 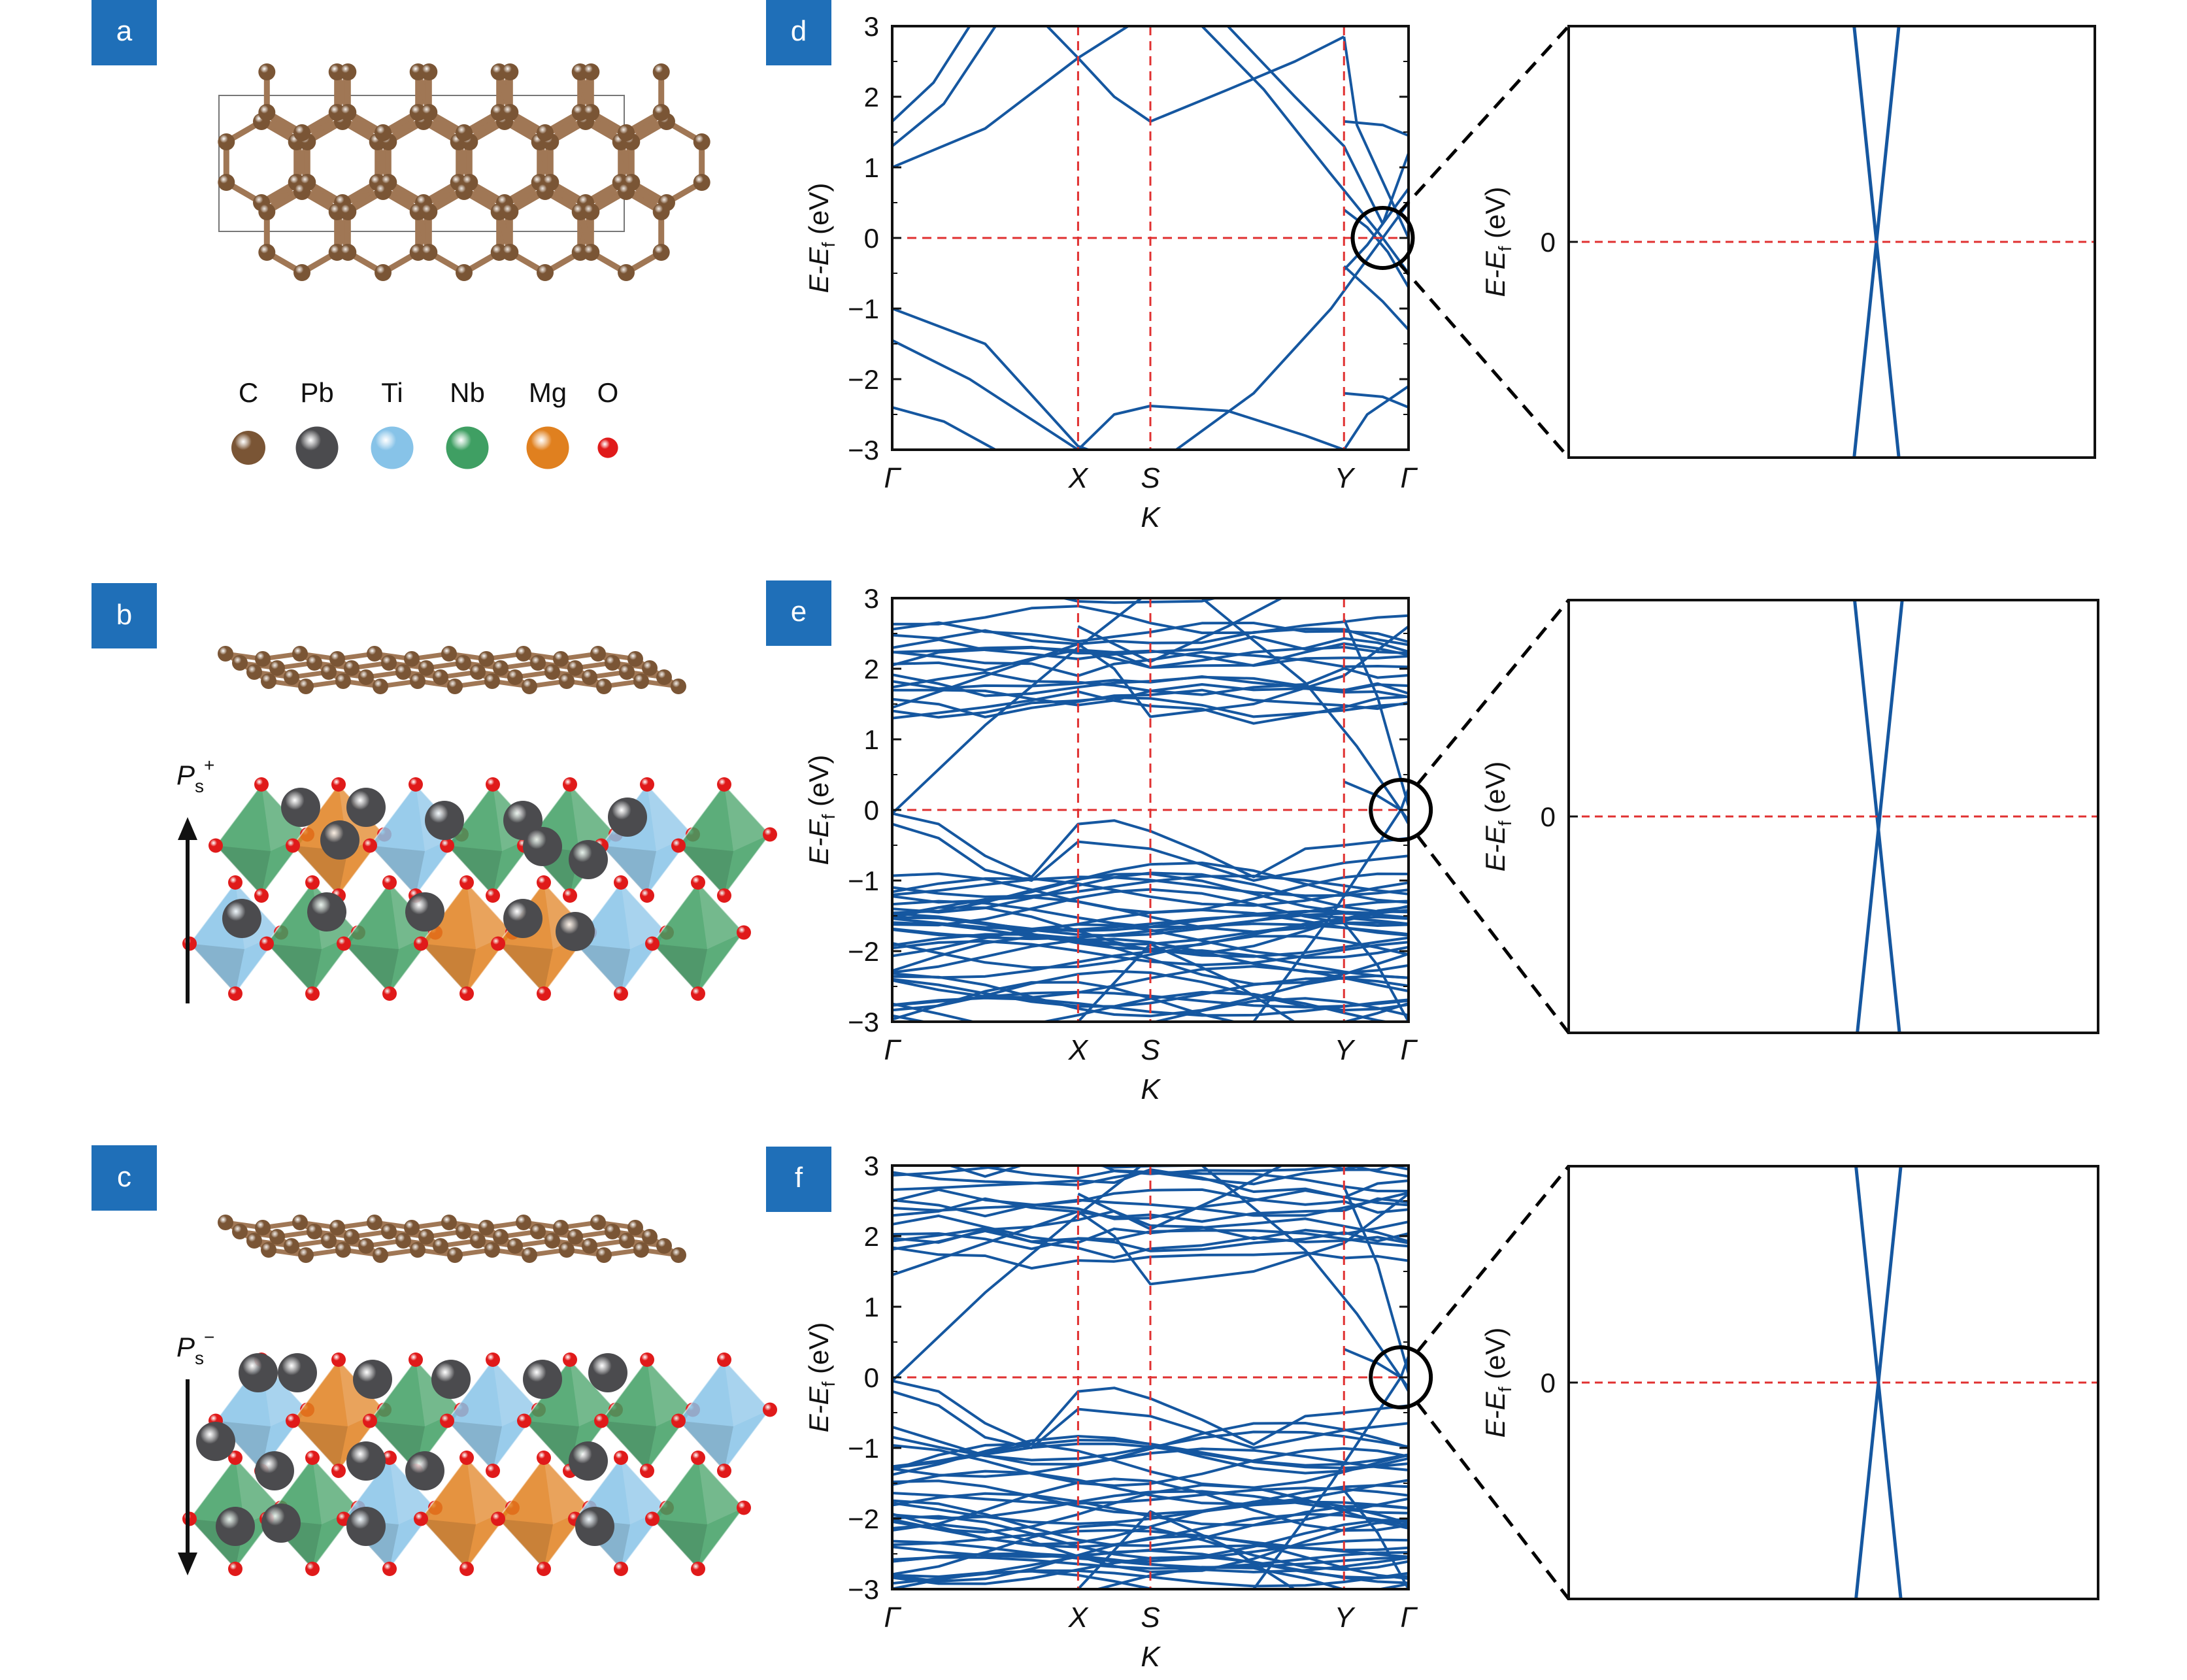 I want to click on panel-label-a-text: a, so click(x=125, y=31).